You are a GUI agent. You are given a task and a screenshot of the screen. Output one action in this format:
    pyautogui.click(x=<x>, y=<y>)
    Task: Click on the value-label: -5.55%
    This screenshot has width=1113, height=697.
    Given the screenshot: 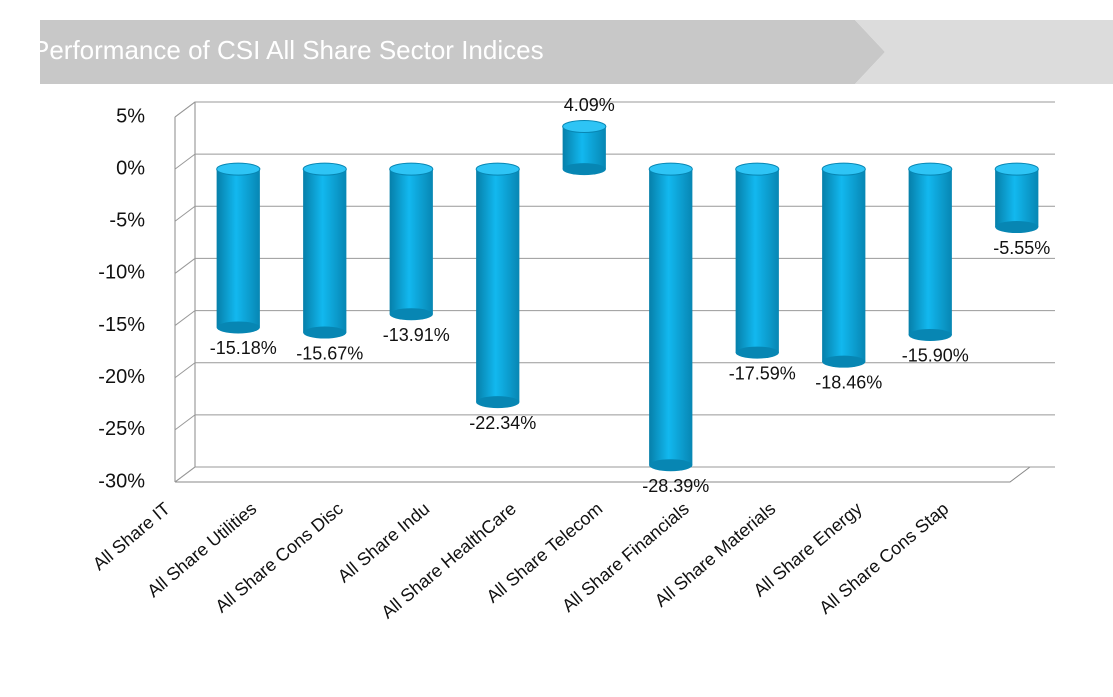 What is the action you would take?
    pyautogui.click(x=1021, y=248)
    